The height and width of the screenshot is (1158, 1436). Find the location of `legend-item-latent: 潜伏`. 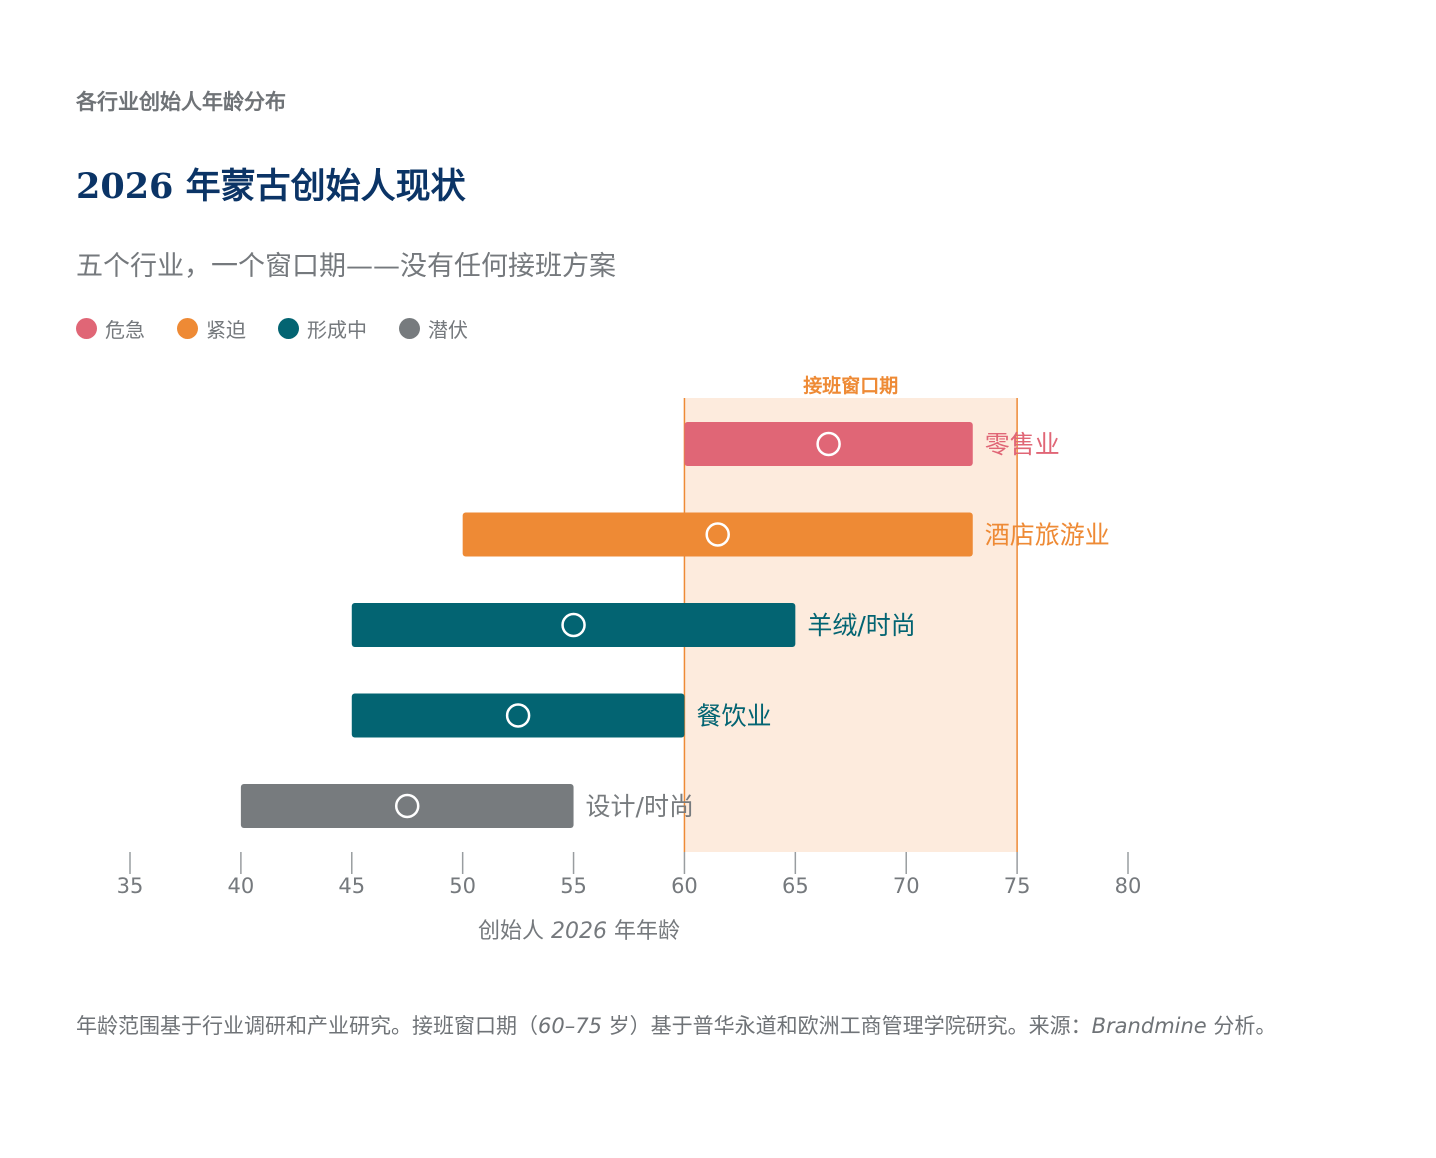

legend-item-latent: 潜伏 is located at coordinates (433, 328).